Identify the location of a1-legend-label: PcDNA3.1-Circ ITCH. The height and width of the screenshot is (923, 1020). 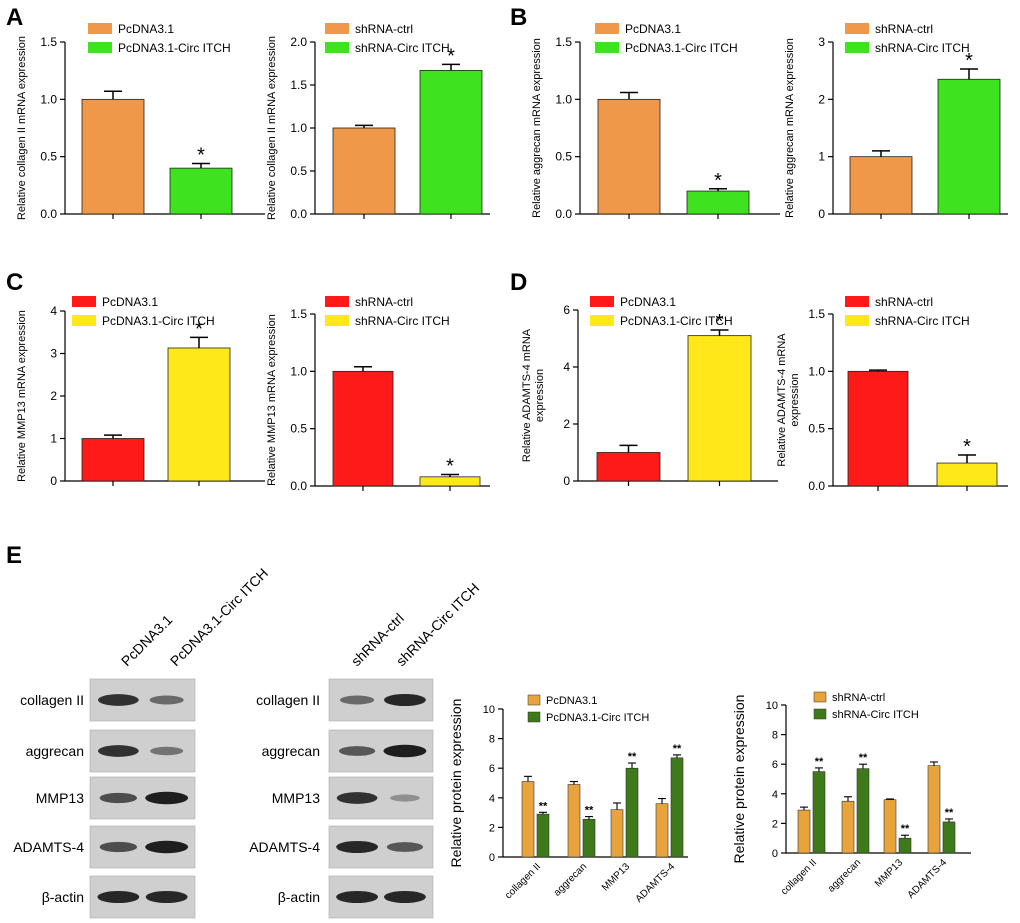
(174, 48).